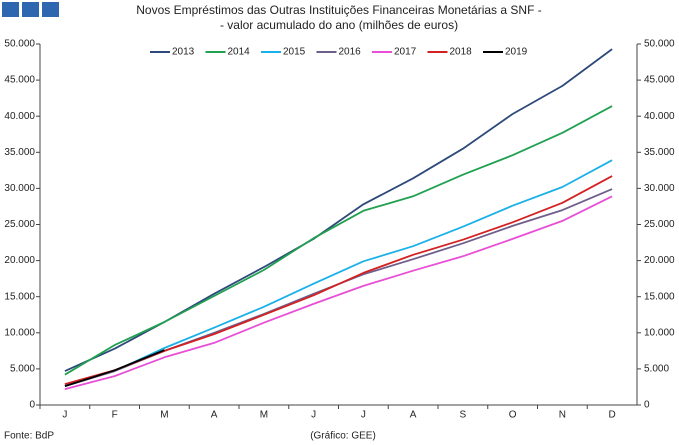  I want to click on source: Fonte: BdP, so click(29, 436).